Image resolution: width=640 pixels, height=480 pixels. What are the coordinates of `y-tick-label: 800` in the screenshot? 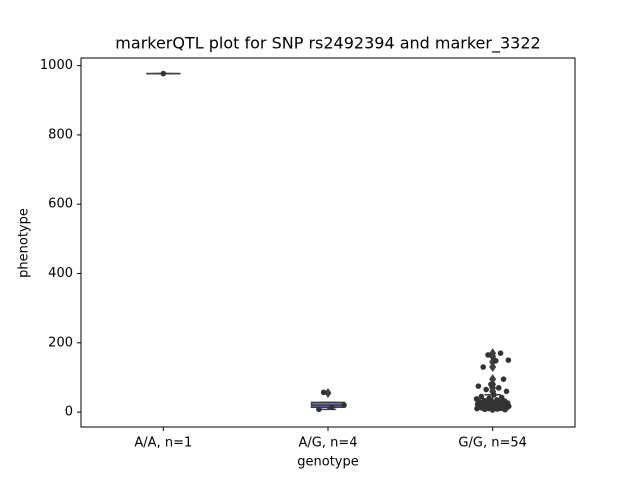 It's located at (60, 134).